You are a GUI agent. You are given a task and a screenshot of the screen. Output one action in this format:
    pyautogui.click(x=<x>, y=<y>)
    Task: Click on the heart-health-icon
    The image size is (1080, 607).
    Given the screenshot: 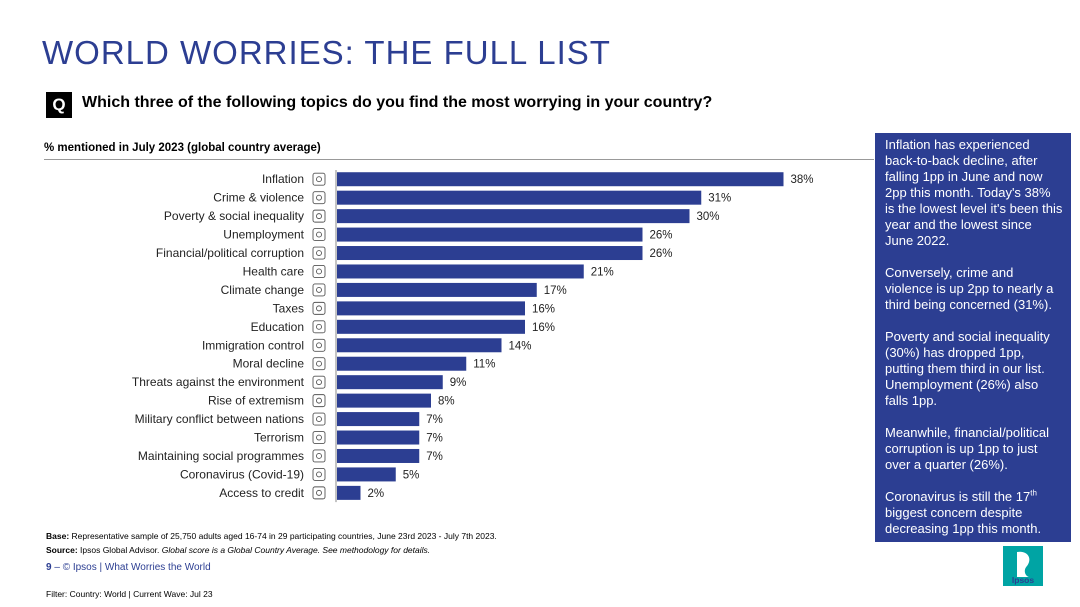 What is the action you would take?
    pyautogui.click(x=319, y=271)
    